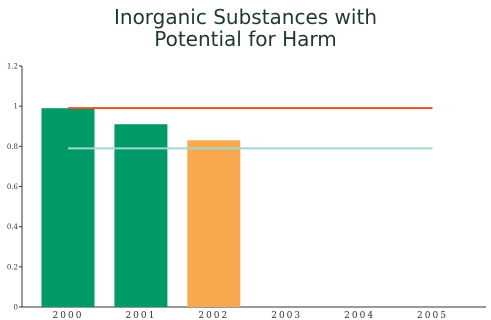 This screenshot has width=491, height=320. I want to click on x-tick-label: 2000, so click(68, 315).